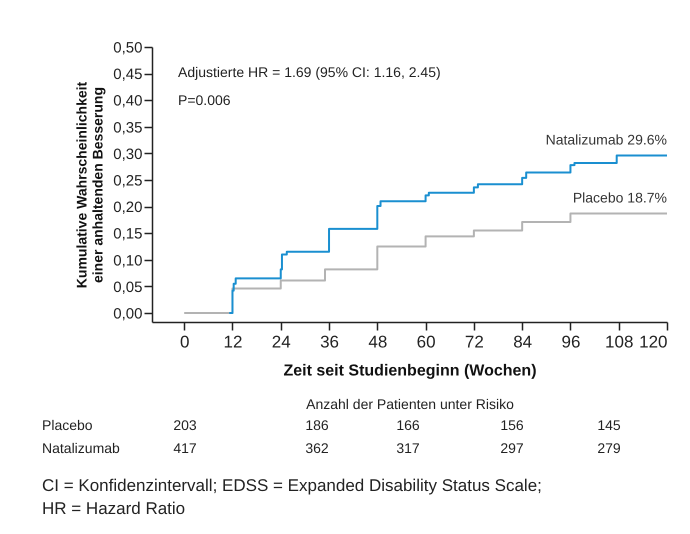 The height and width of the screenshot is (534, 690). Describe the element at coordinates (653, 342) in the screenshot. I see `x-tick-label: 120` at that location.